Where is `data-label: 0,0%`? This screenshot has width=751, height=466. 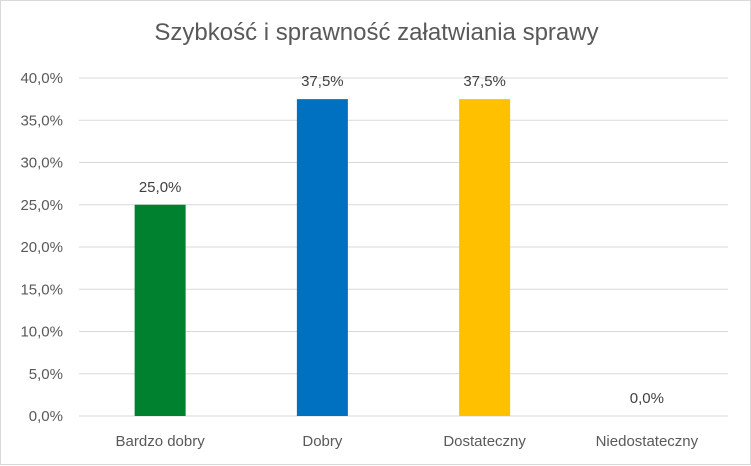 data-label: 0,0% is located at coordinates (647, 398).